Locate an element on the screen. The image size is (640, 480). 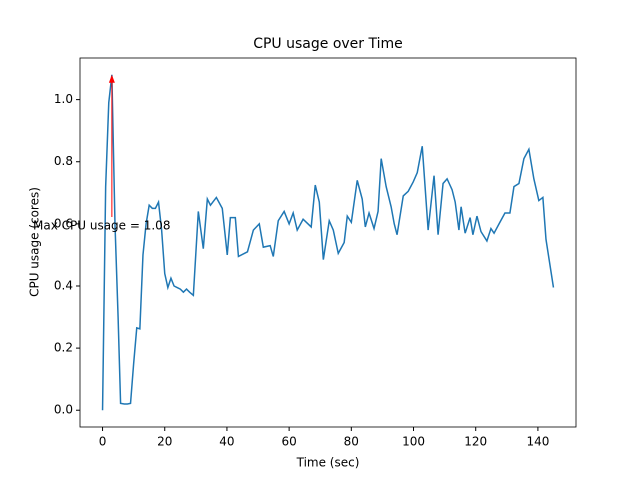
x-tick-label: 0 is located at coordinates (103, 442).